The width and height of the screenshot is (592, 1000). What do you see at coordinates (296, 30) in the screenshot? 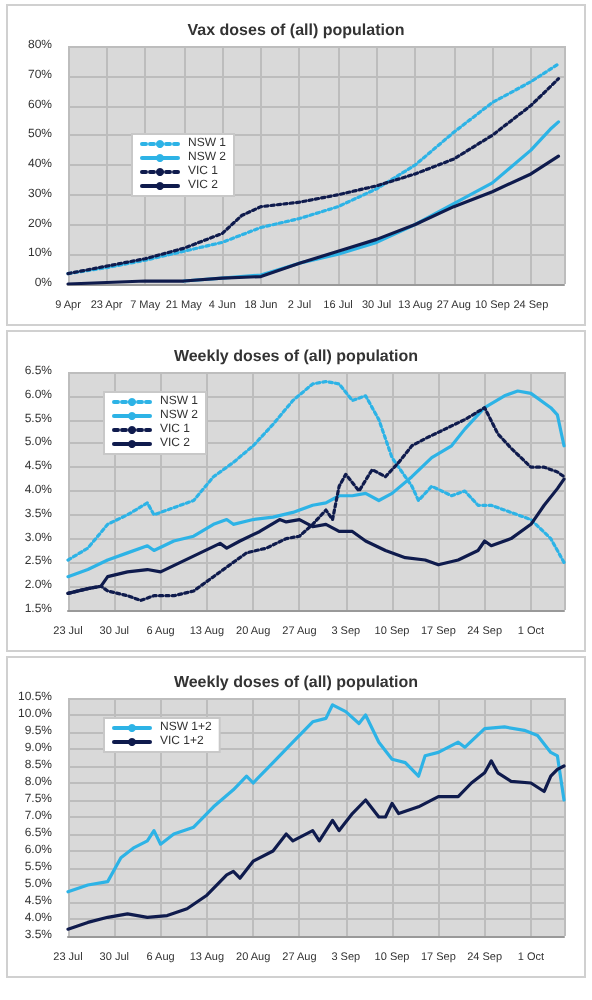
I see `chart-title: Vax doses of (all) population` at bounding box center [296, 30].